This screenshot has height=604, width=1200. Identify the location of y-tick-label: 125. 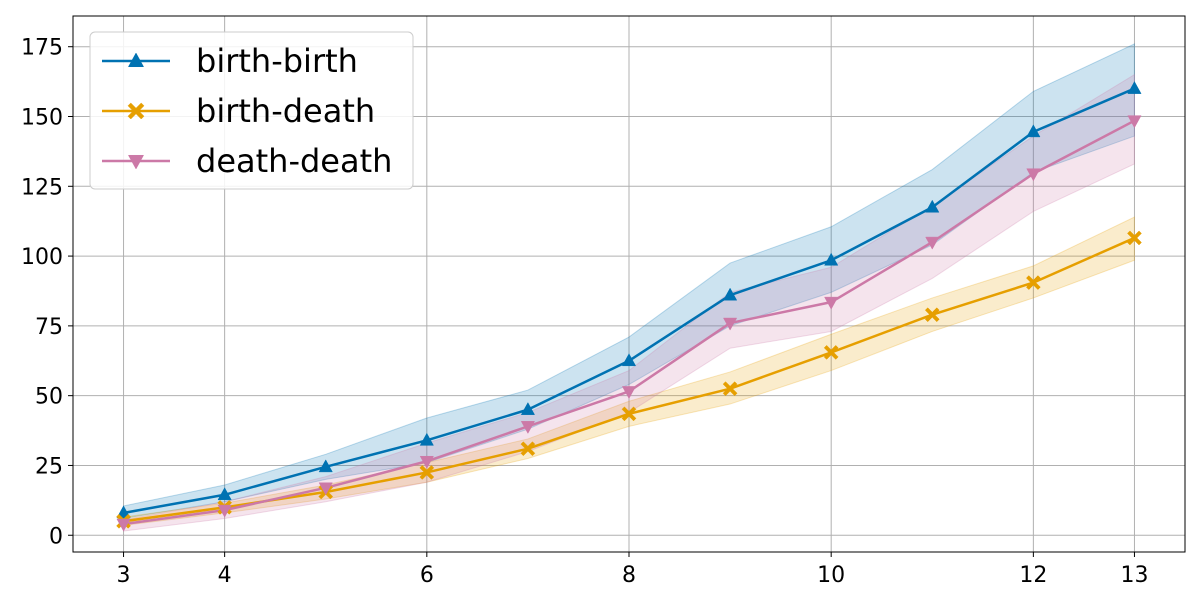
(42, 187).